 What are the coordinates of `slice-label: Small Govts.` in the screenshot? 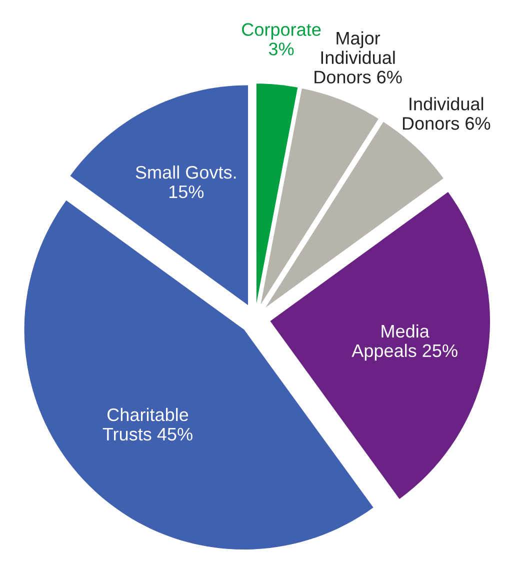 It's located at (186, 172).